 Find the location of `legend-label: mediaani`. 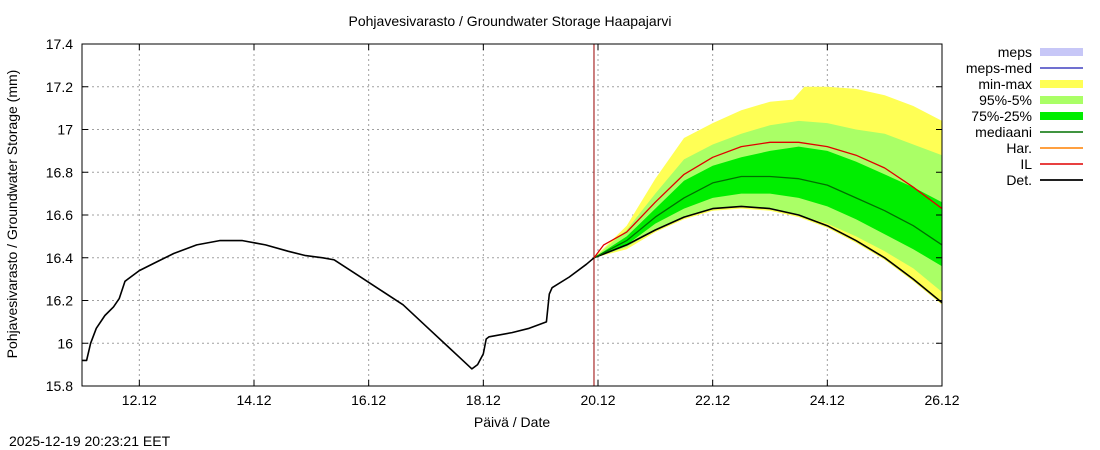

legend-label: mediaani is located at coordinates (1003, 132).